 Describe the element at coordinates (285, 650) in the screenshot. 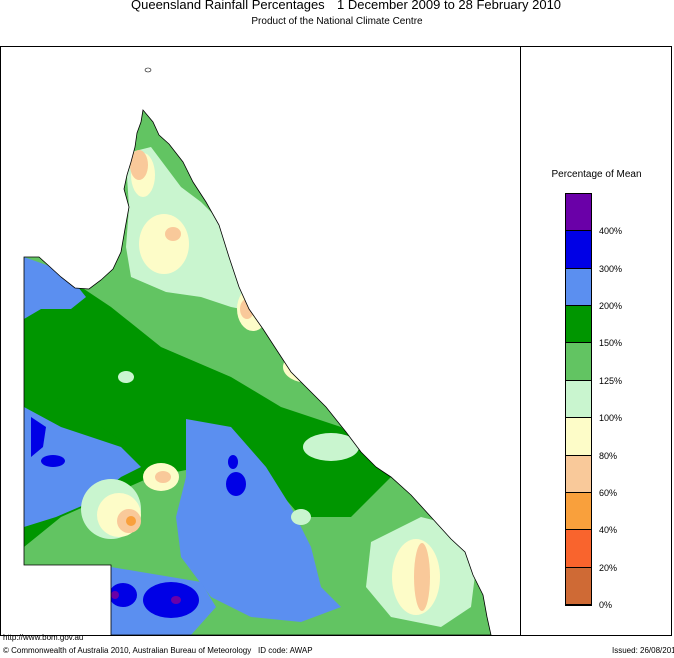

I see `footer-id-code: ID code: AWAP` at that location.